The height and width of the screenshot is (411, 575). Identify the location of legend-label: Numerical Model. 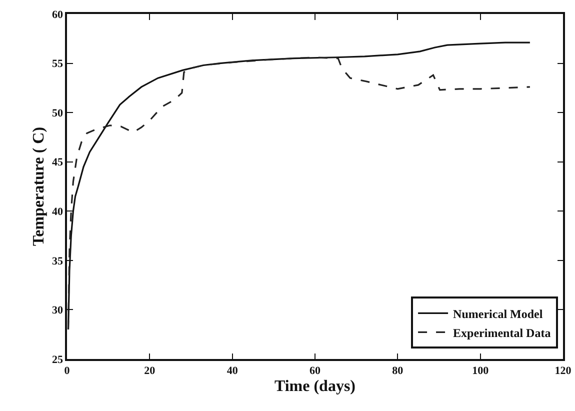
(498, 313).